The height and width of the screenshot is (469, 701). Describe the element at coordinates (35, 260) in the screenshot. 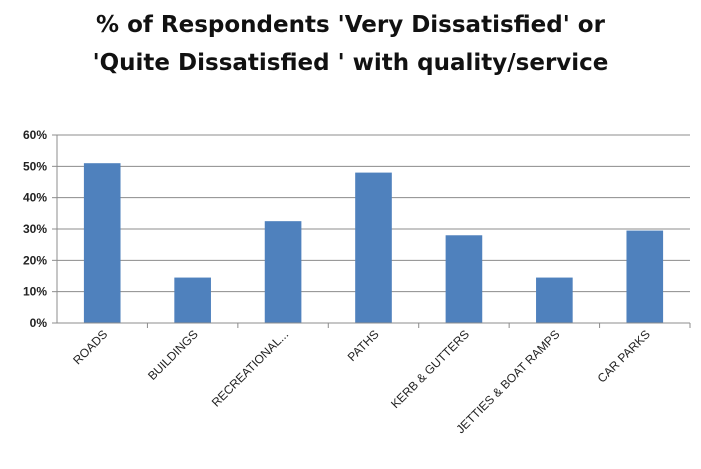

I see `y-tick-label: 20%` at that location.